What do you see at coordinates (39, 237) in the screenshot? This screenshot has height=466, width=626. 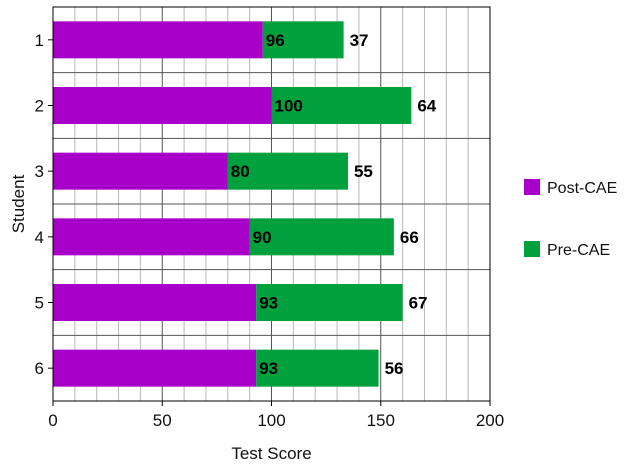 I see `y-tick-label: 4` at bounding box center [39, 237].